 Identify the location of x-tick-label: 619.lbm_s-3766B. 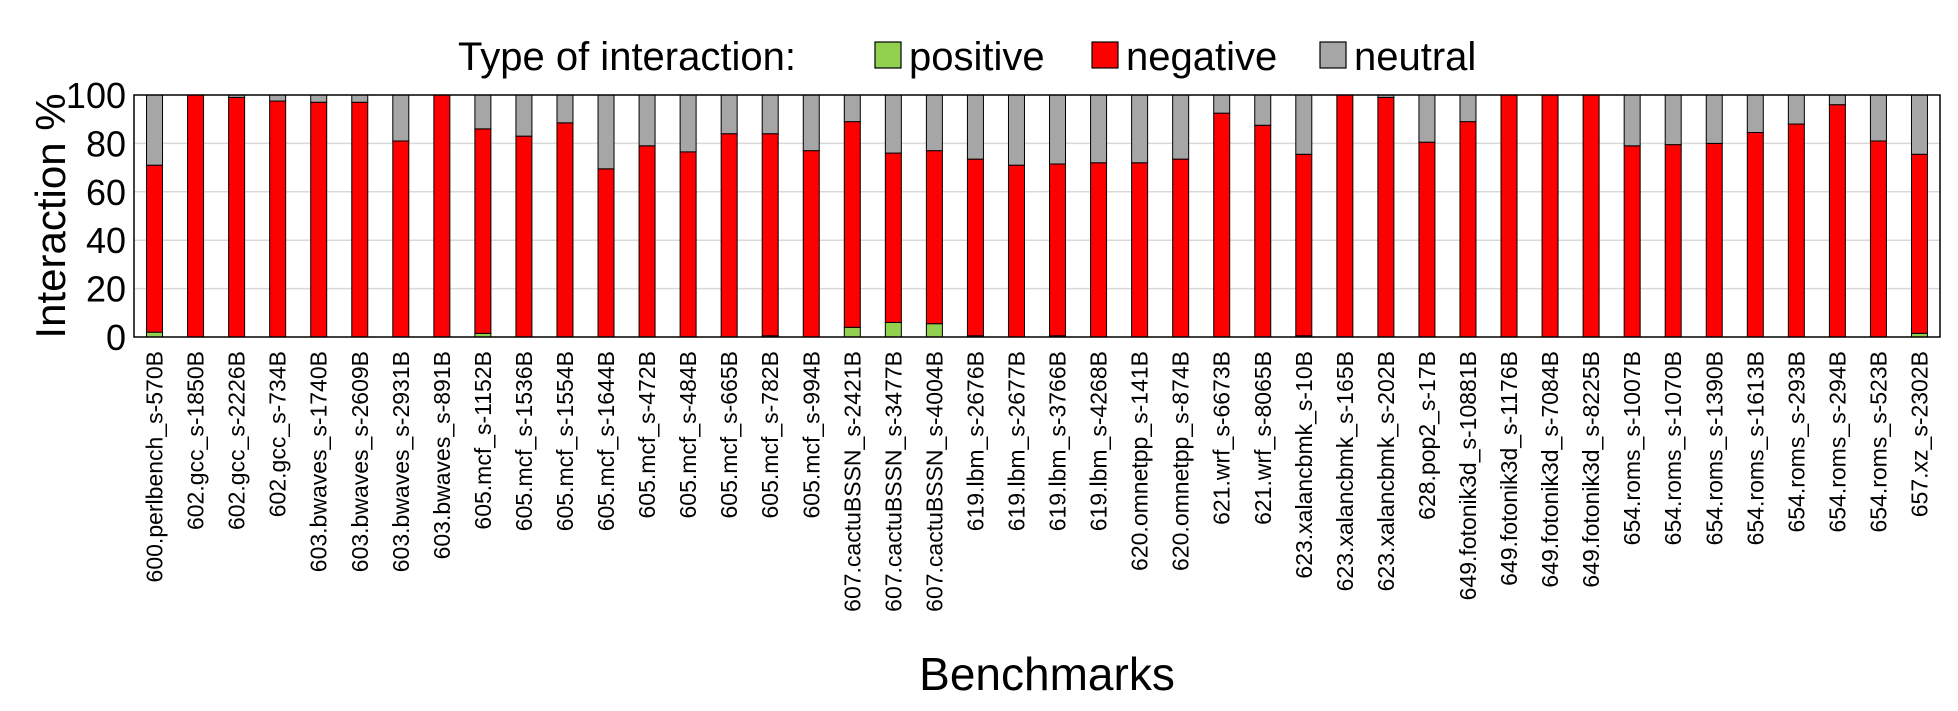
(1058, 441).